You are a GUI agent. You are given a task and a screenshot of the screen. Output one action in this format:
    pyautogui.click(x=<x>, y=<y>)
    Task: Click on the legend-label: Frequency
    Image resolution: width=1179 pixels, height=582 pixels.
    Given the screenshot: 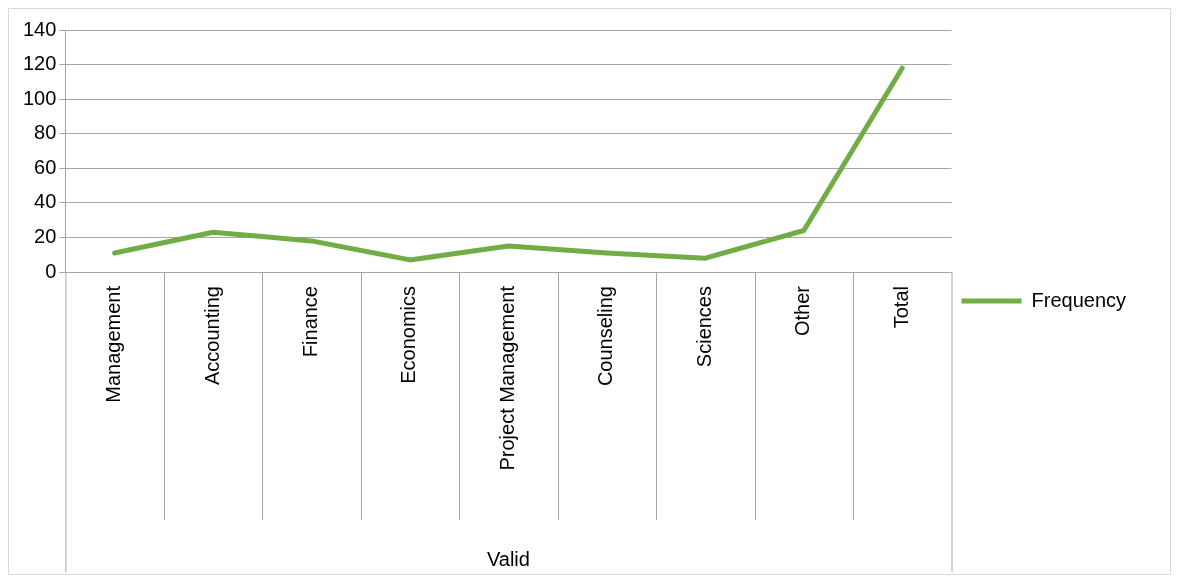 What is the action you would take?
    pyautogui.click(x=1079, y=299)
    